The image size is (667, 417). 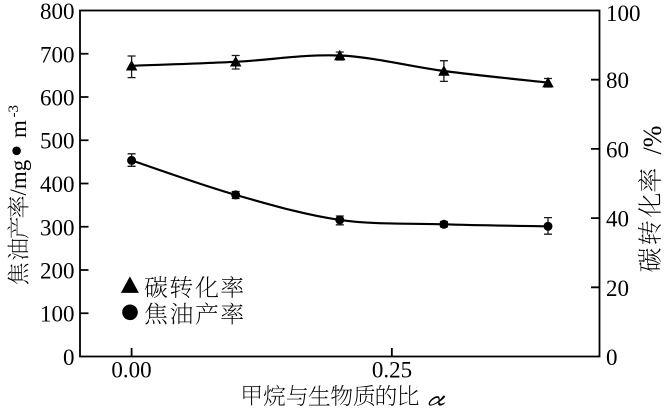 I want to click on svg-text: 0.00, so click(x=131, y=370).